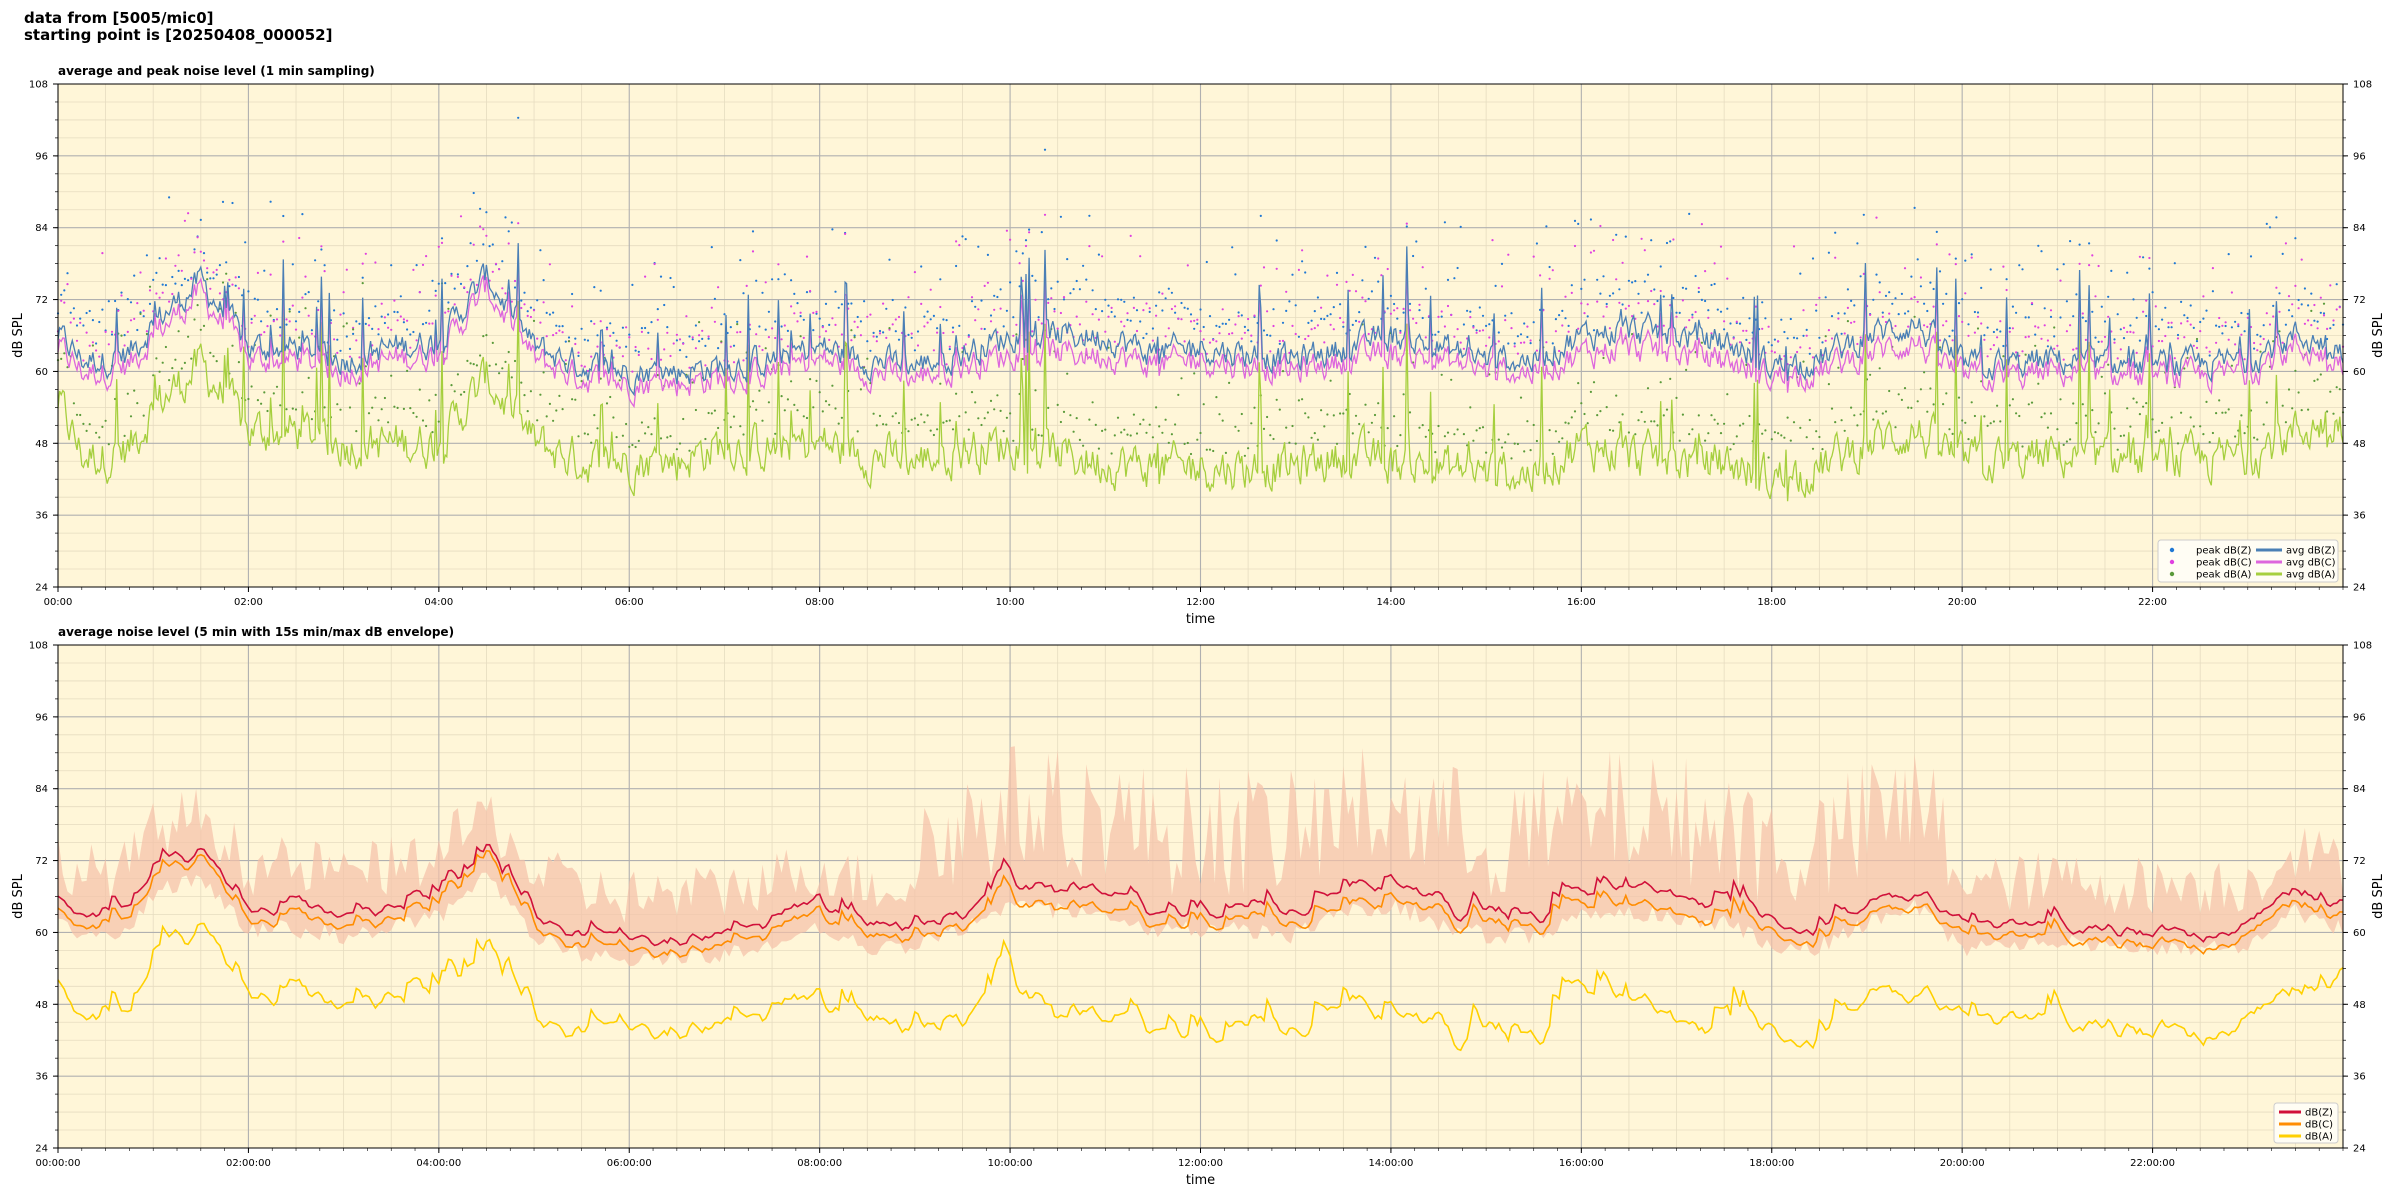 This screenshot has width=2400, height=1200. I want to click on x-tick-label: 14:00:00, so click(1390, 1163).